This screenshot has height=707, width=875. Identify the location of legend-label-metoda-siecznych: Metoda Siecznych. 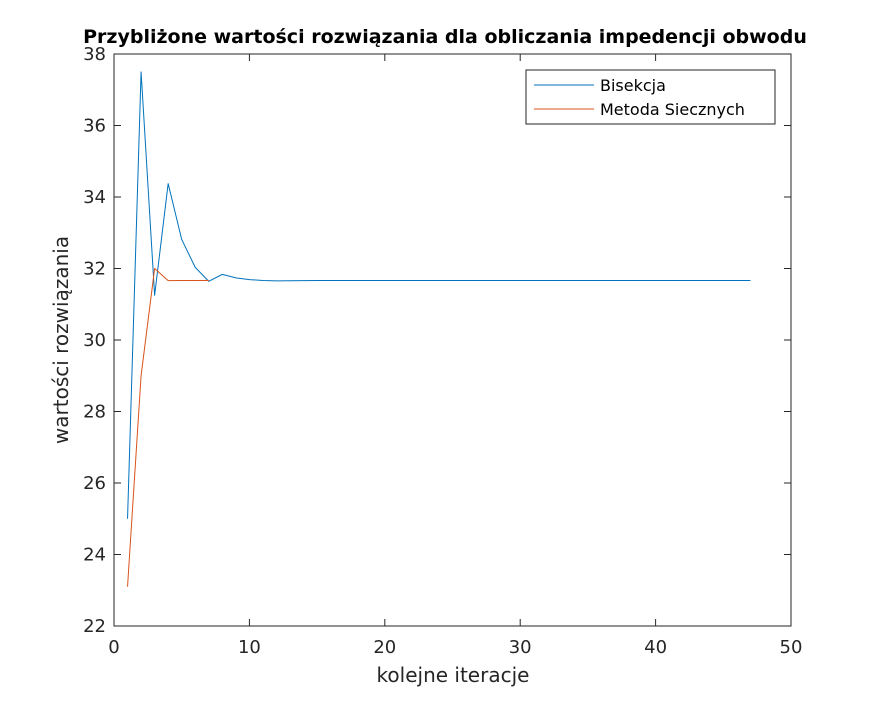
(672, 109).